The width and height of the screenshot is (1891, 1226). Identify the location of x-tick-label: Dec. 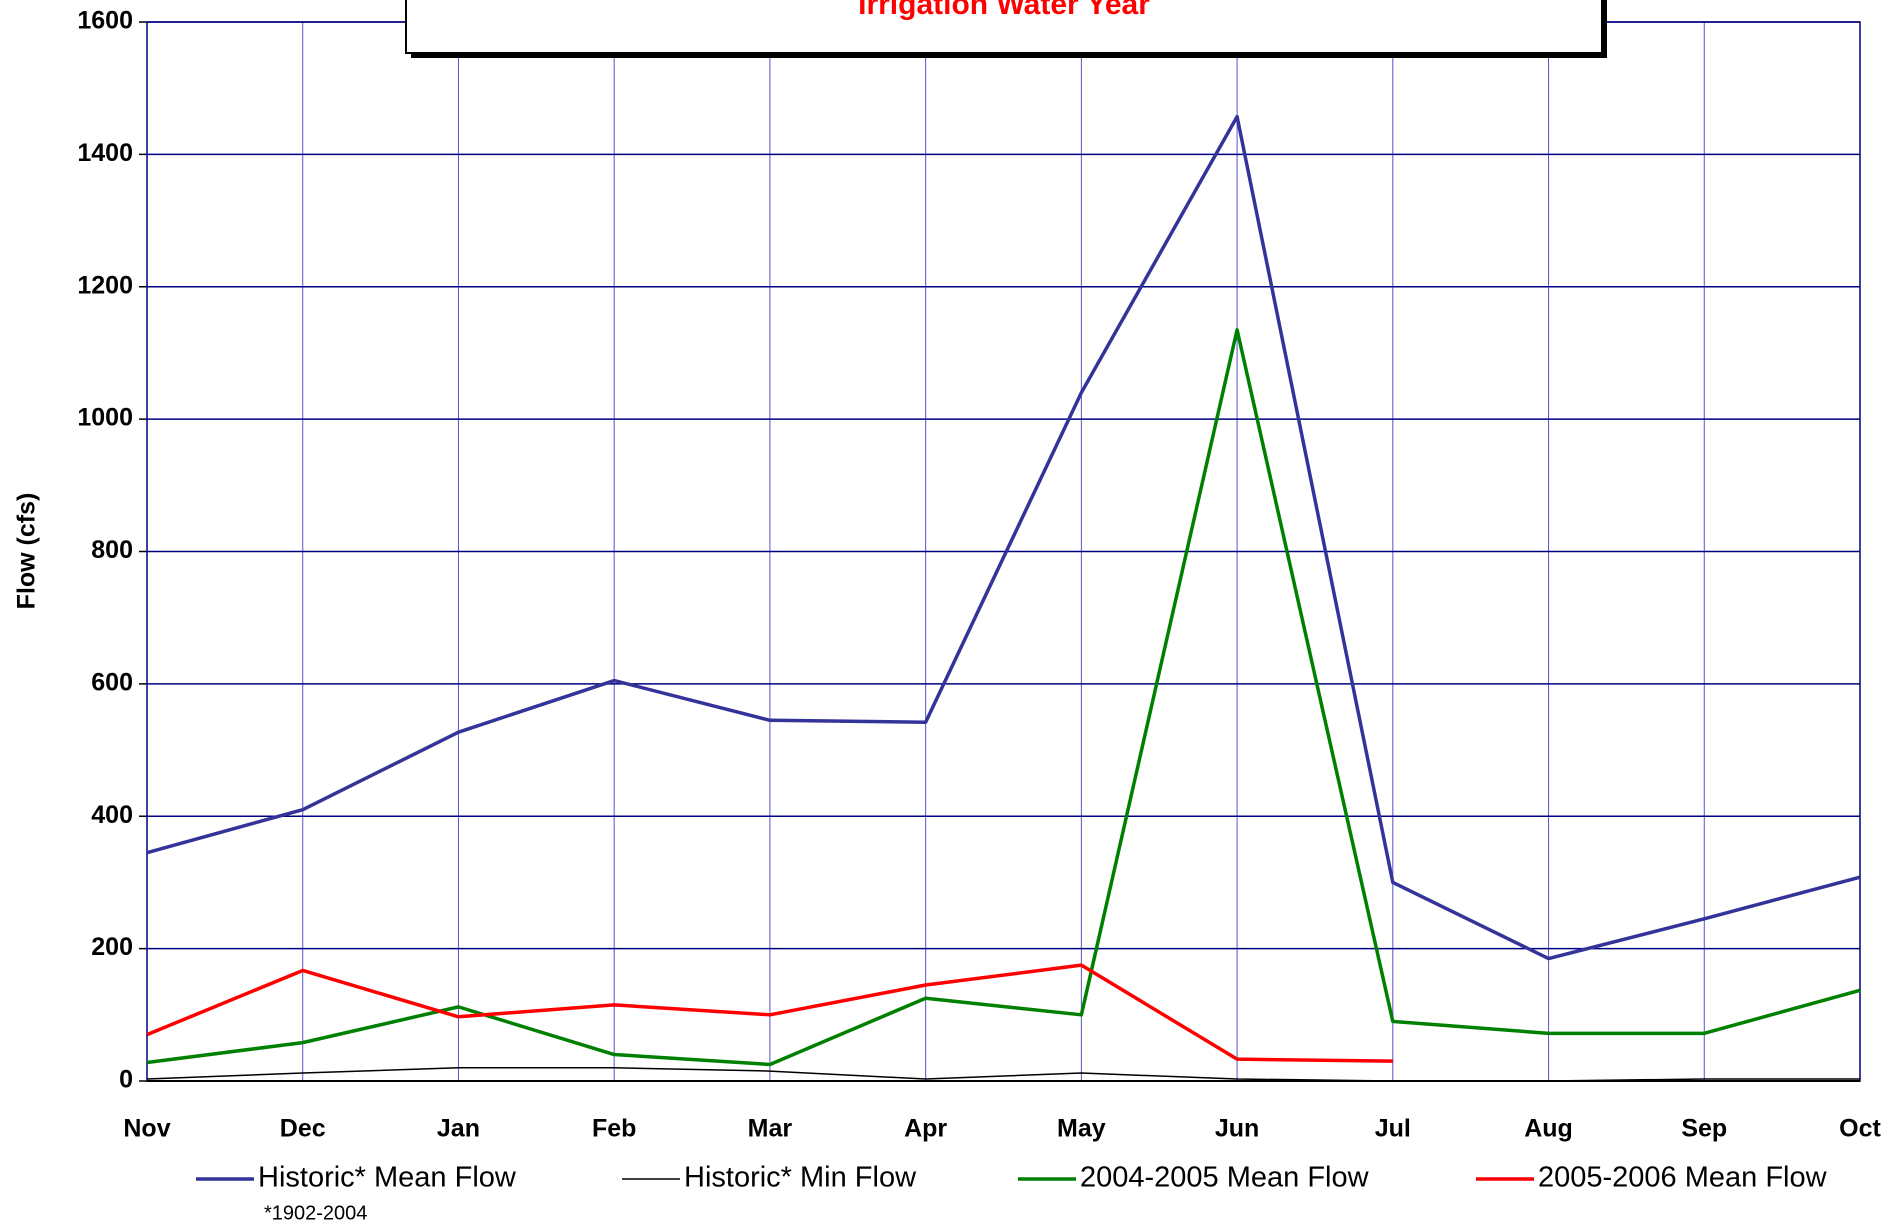
(303, 1129).